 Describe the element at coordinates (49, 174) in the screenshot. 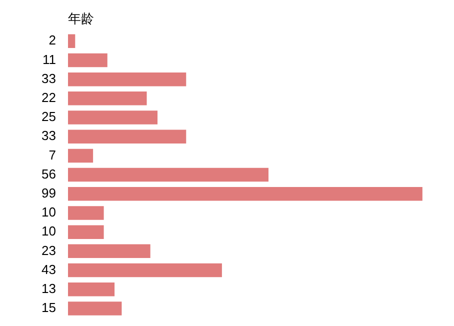

I see `data-label: 56` at that location.